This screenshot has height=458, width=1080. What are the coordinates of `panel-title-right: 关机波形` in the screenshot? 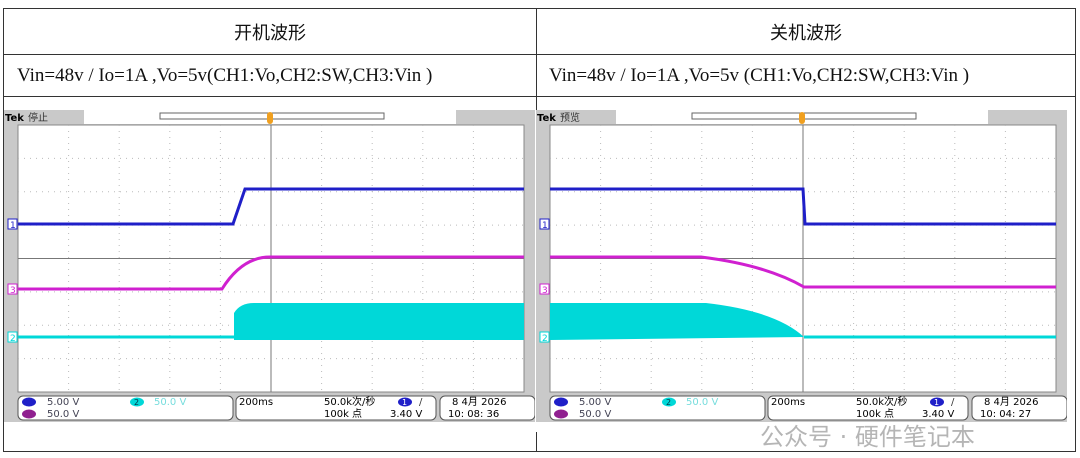 It's located at (806, 33).